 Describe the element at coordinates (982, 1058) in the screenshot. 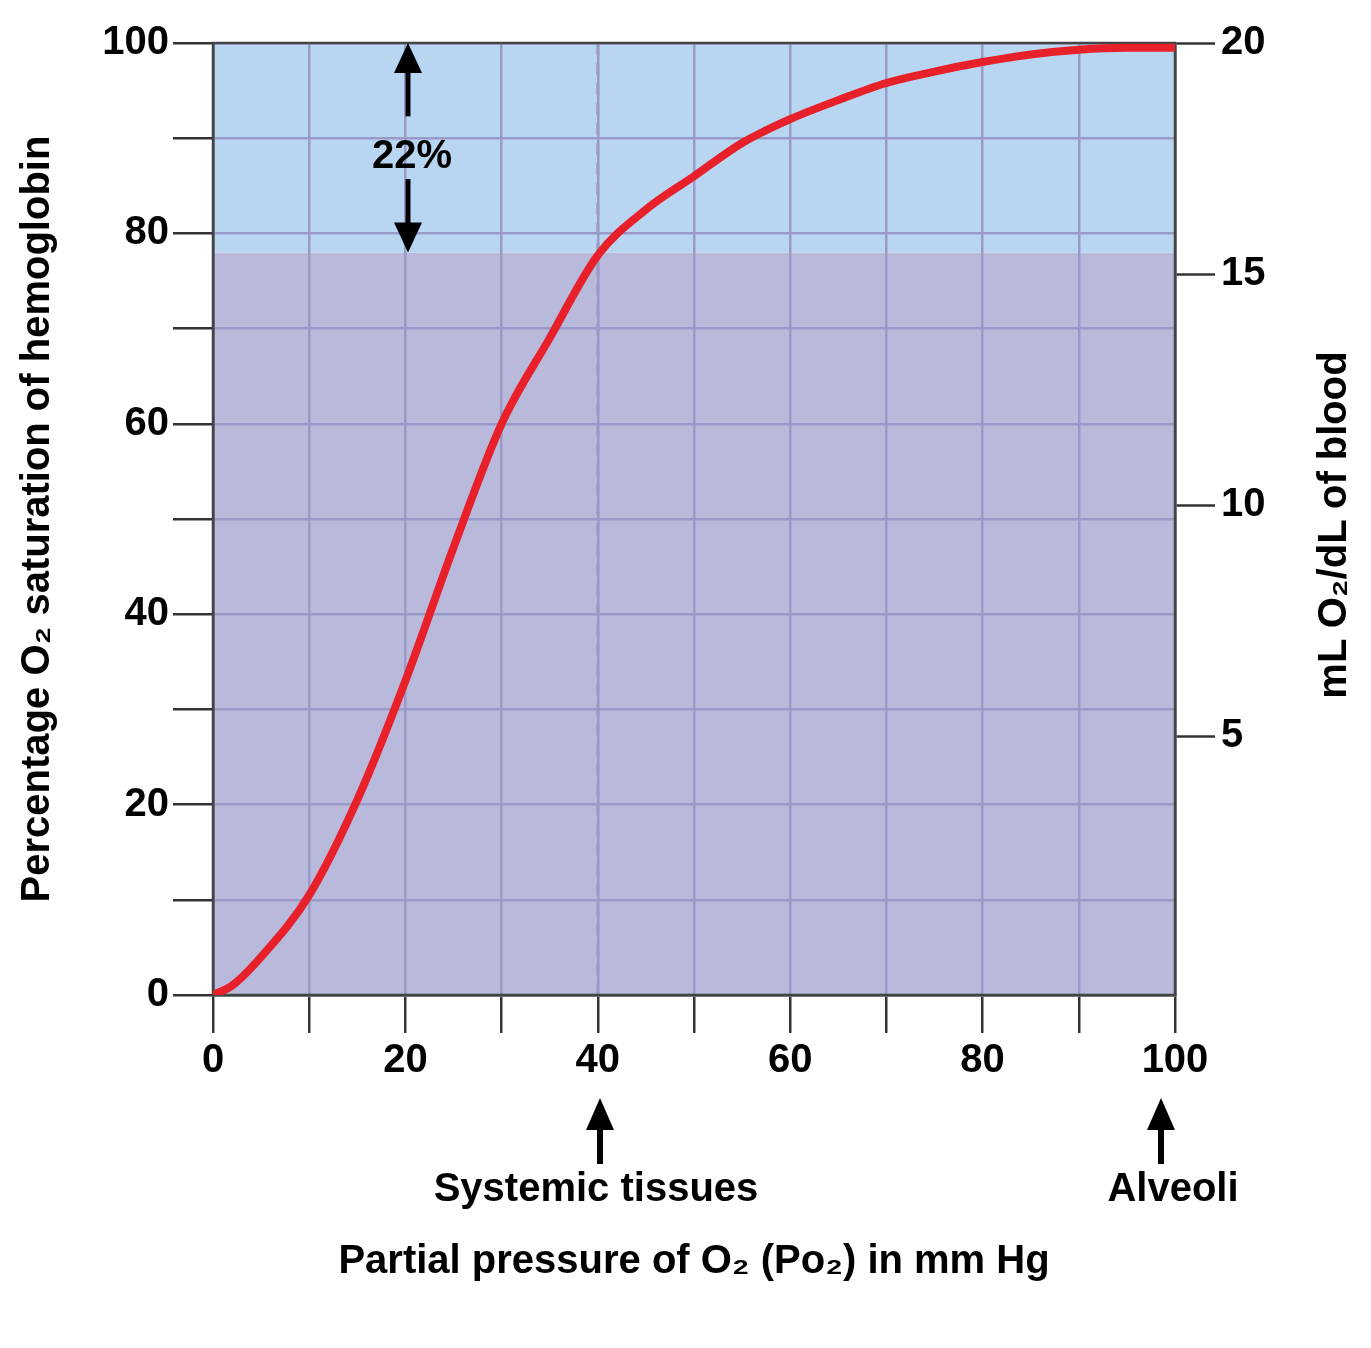

I see `x-tick-label: 80` at that location.